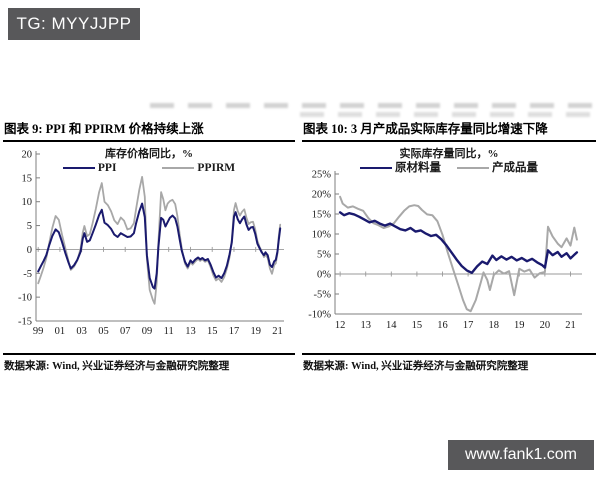 The height and width of the screenshot is (480, 600). What do you see at coordinates (323, 295) in the screenshot?
I see `svg-text: -5%` at bounding box center [323, 295].